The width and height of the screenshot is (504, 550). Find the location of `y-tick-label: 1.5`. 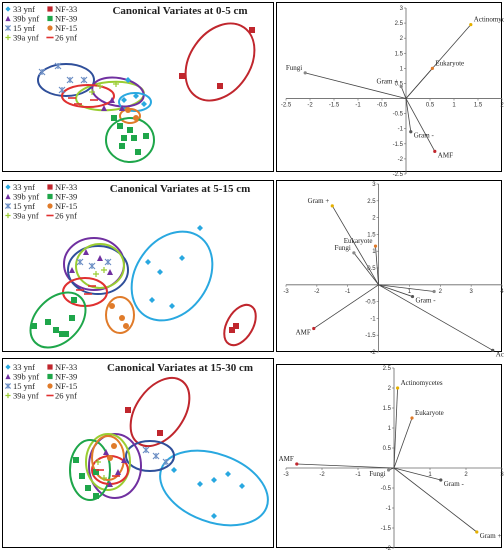

y-tick-label: 1.5 is located at coordinates (387, 409).